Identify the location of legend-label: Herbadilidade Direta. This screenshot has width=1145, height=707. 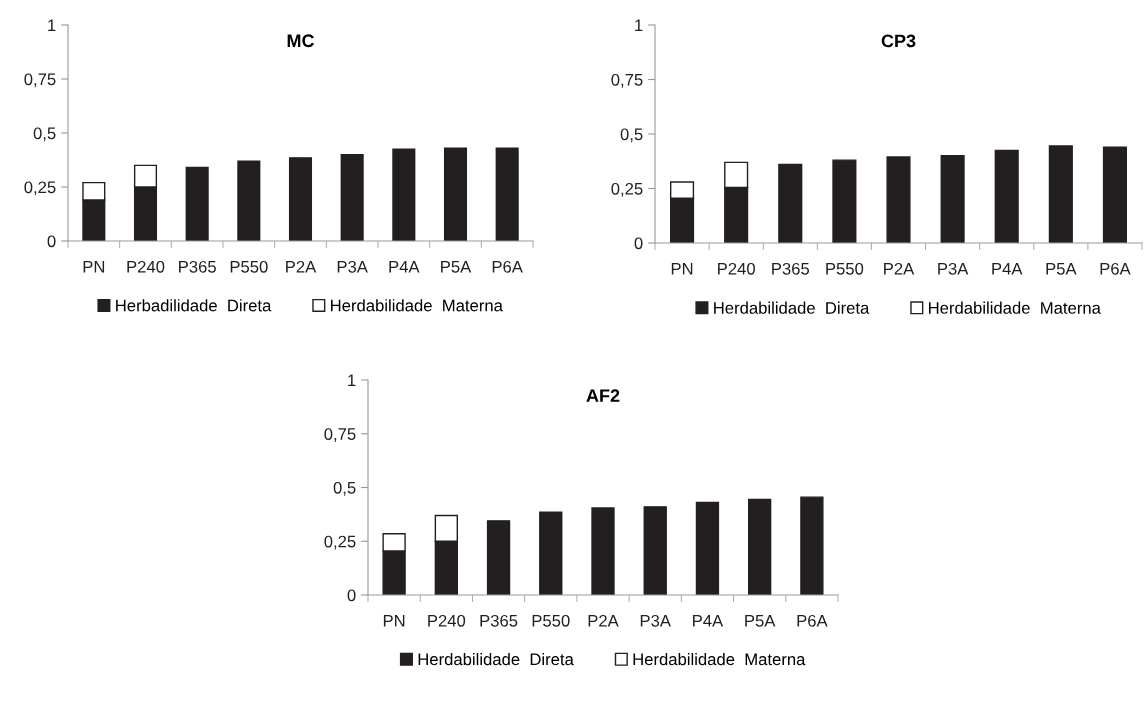
(194, 305).